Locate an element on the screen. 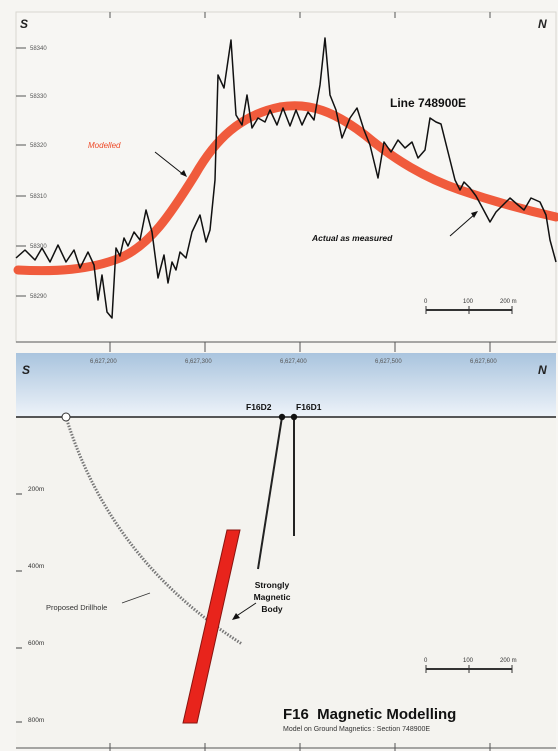  x-tick-label: 6,627,200 is located at coordinates (103, 362).